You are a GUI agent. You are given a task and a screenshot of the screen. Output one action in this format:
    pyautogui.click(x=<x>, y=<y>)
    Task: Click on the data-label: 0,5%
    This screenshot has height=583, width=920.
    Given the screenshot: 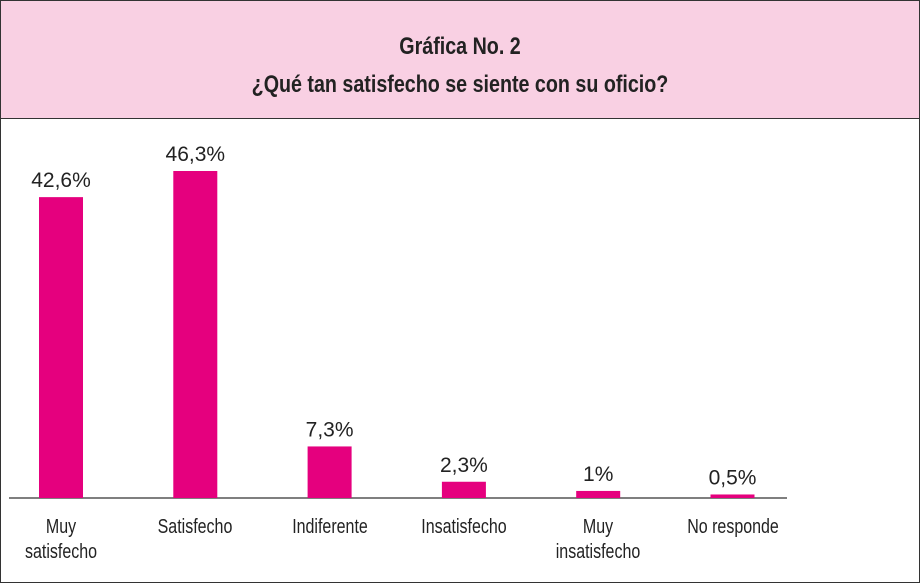 What is the action you would take?
    pyautogui.click(x=733, y=477)
    